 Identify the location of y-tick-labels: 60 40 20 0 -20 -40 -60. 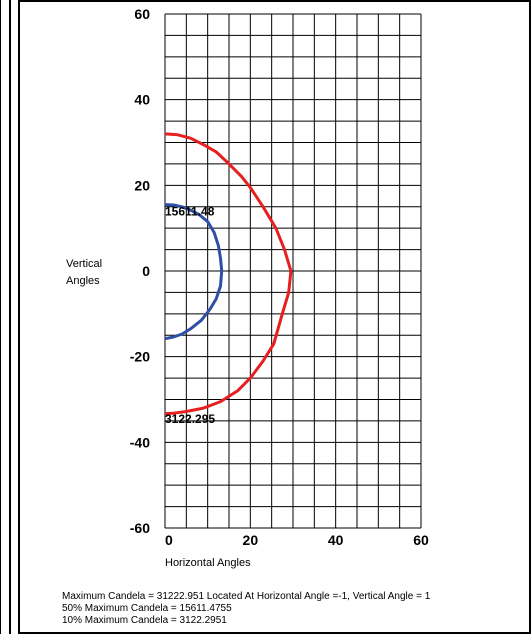
(140, 271).